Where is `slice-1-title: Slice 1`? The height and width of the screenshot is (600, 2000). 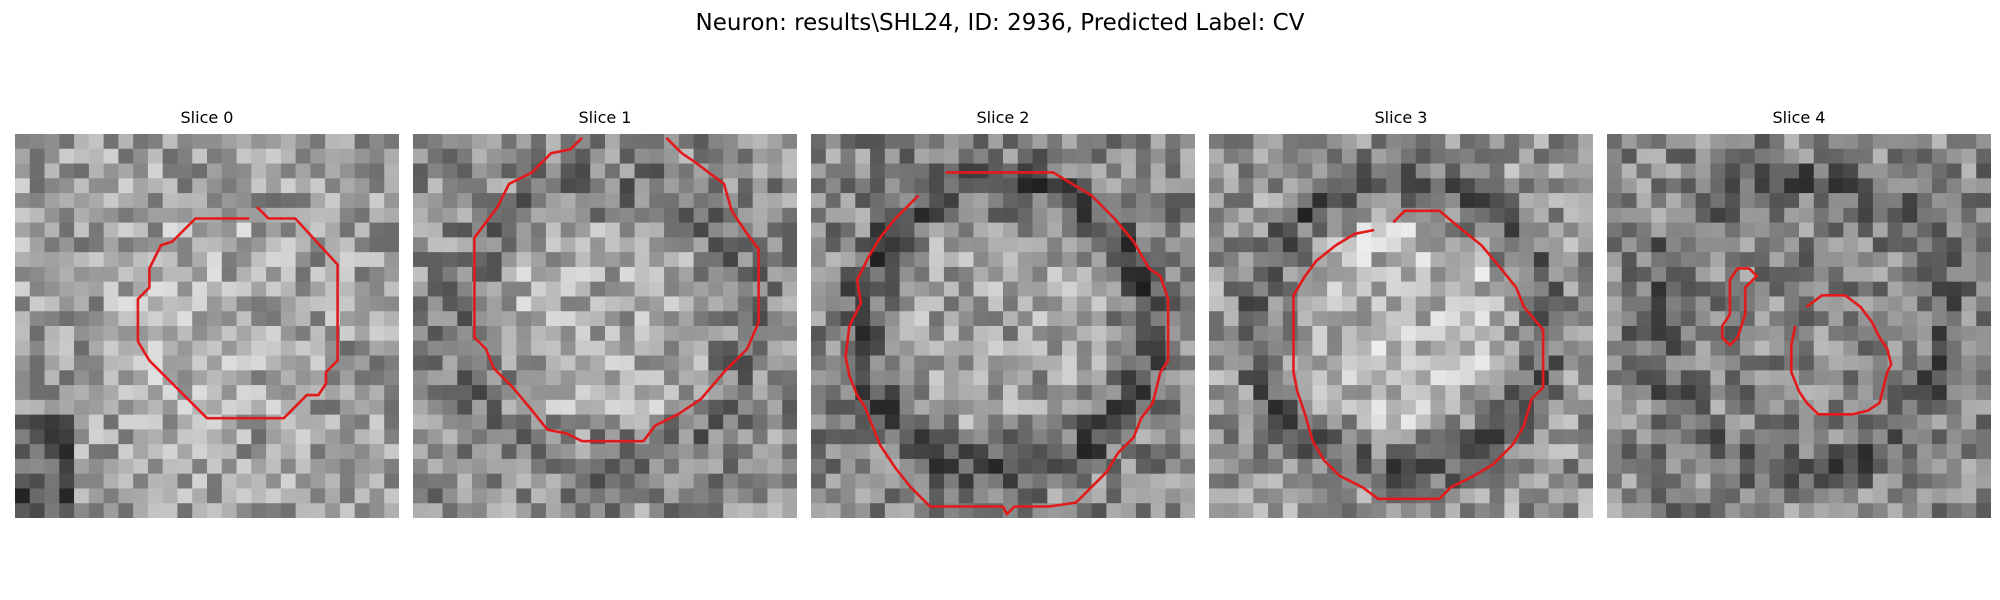 slice-1-title: Slice 1 is located at coordinates (605, 117).